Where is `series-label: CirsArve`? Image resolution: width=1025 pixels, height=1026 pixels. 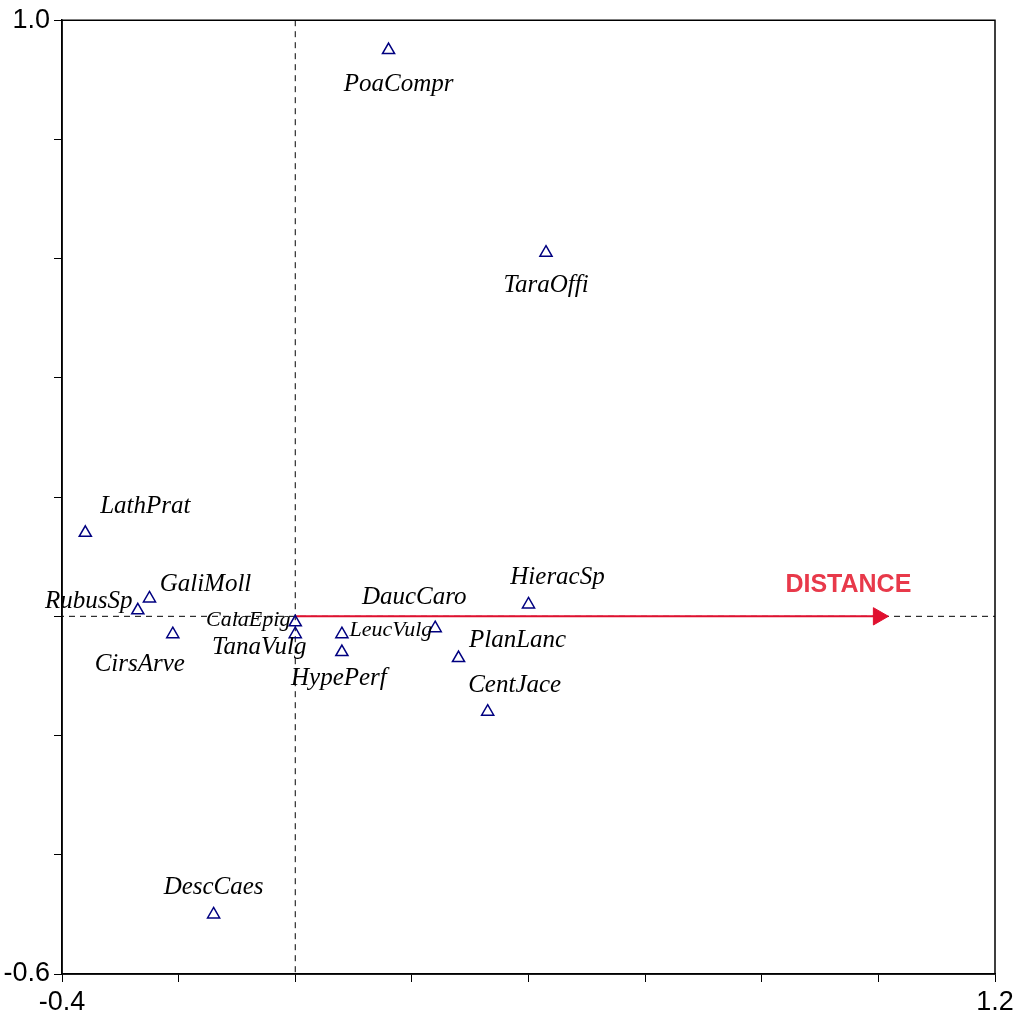
series-label: CirsArve is located at coordinates (139, 662).